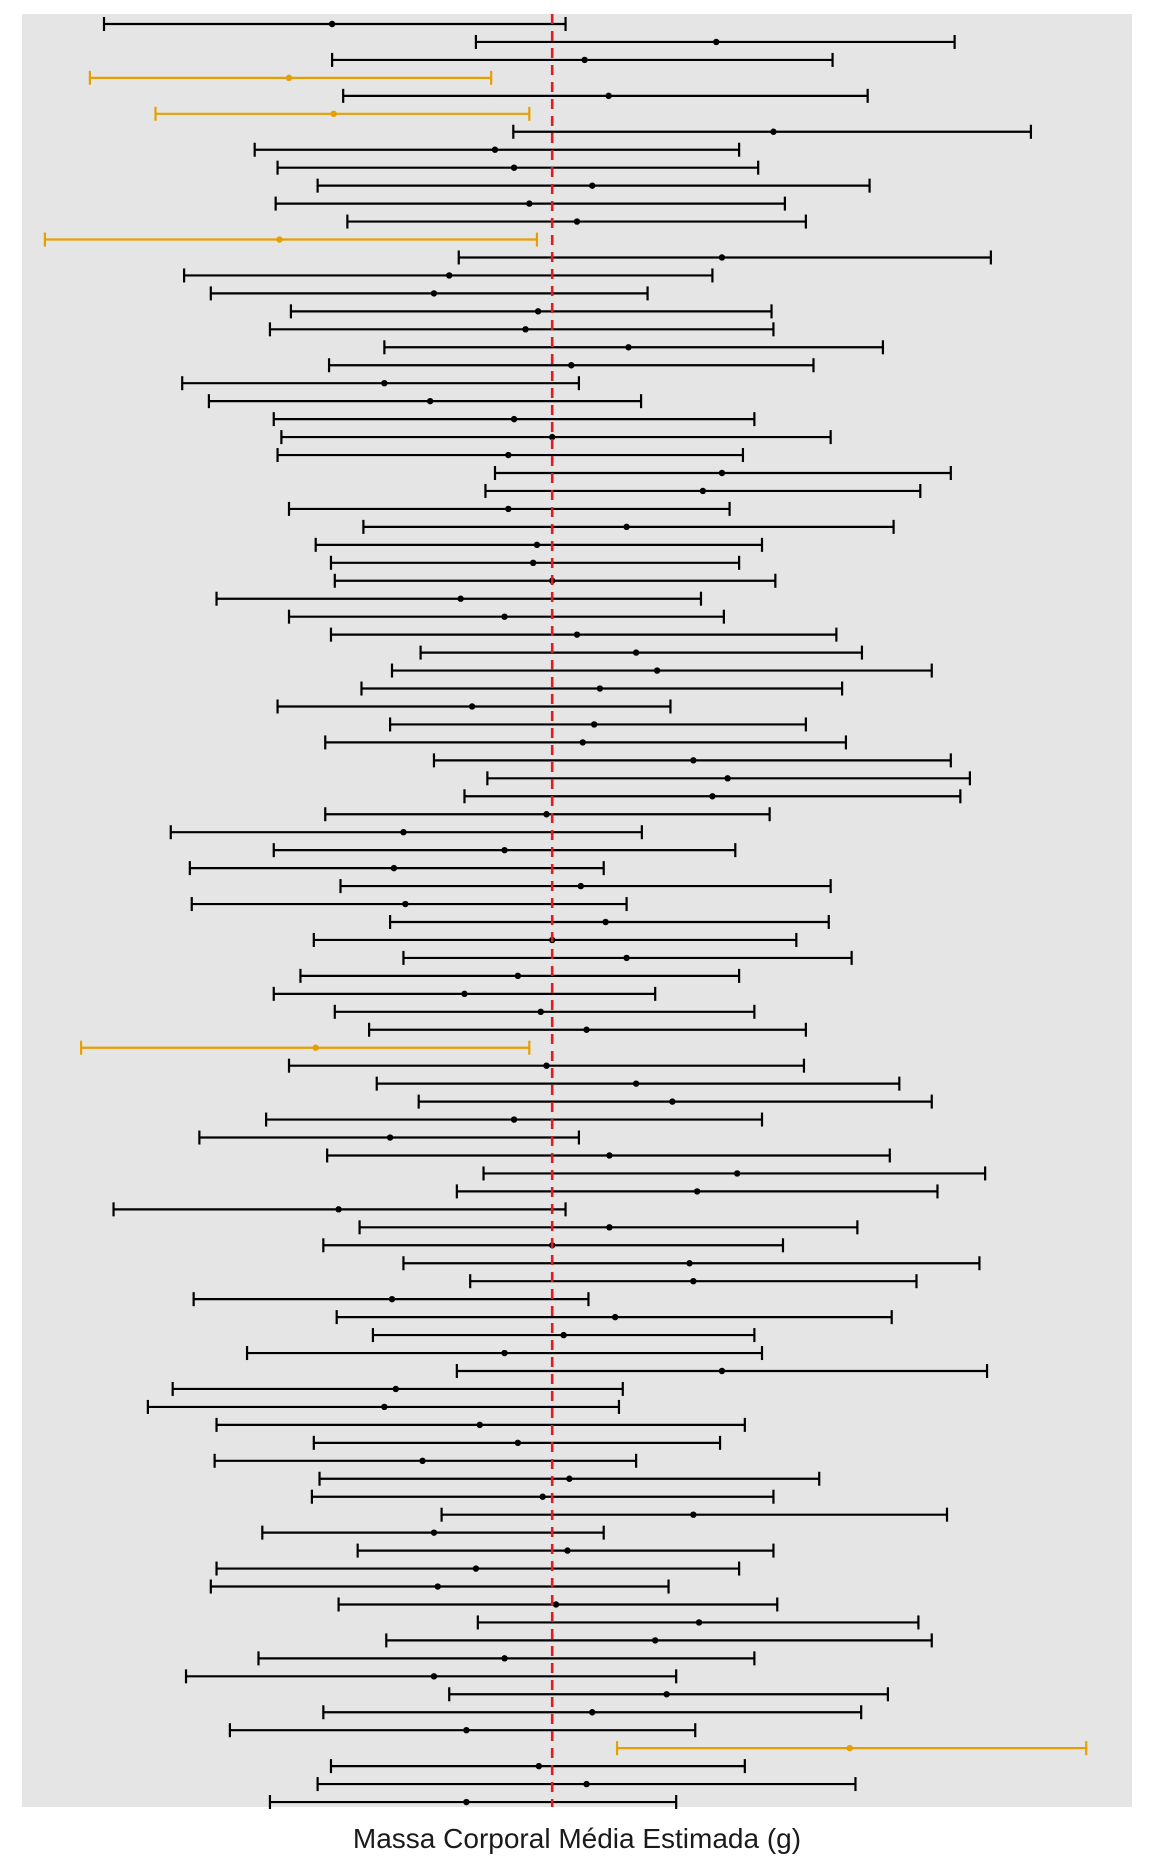  I want to click on x-axis-title: Massa Corporal Média Estimada (g), so click(577, 1838).